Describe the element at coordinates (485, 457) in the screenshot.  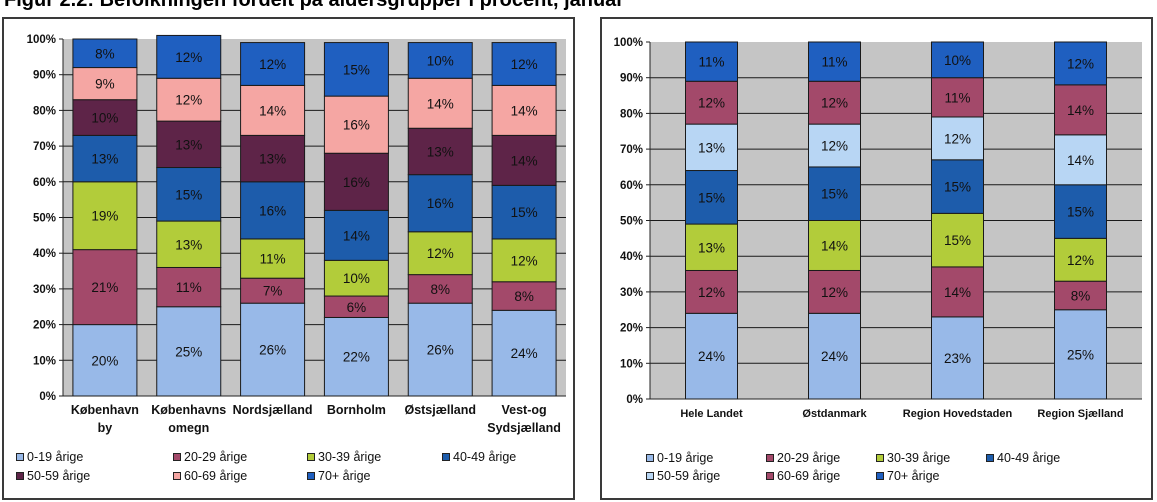
I see `legend-label: 40-49 årige` at that location.